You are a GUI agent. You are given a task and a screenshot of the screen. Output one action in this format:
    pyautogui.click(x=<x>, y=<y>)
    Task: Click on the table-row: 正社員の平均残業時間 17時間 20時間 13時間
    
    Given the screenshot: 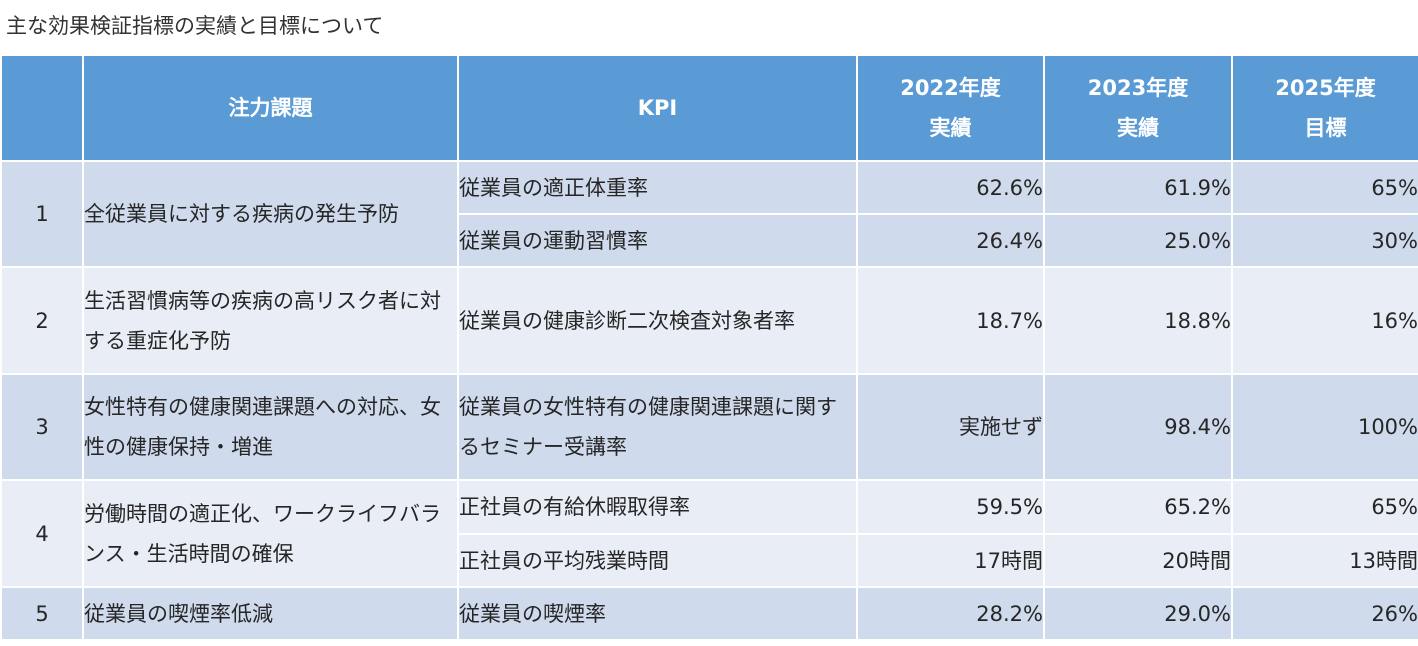 What is the action you would take?
    pyautogui.click(x=709, y=560)
    